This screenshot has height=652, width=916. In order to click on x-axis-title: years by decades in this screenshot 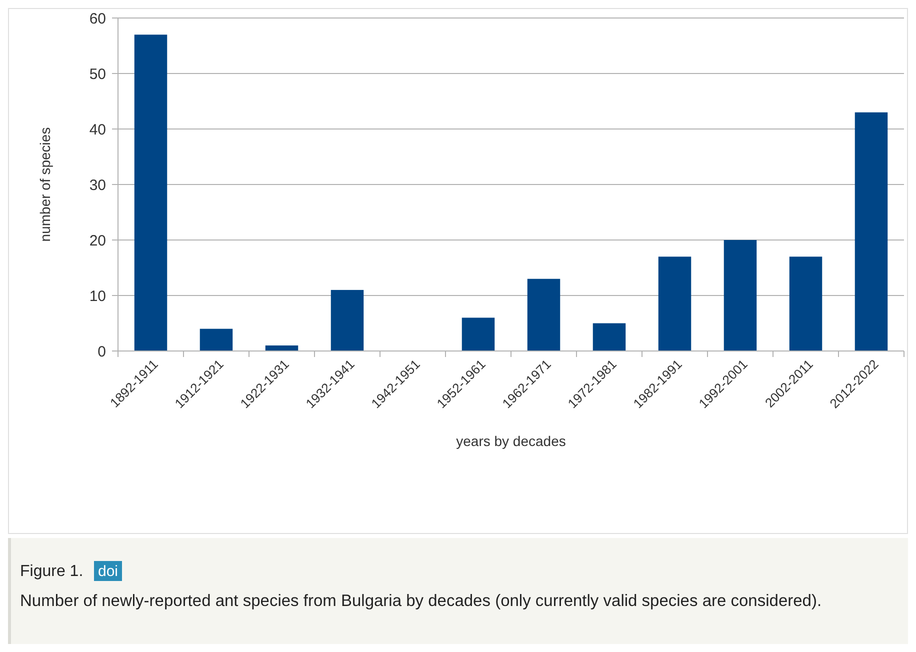, I will do `click(511, 441)`.